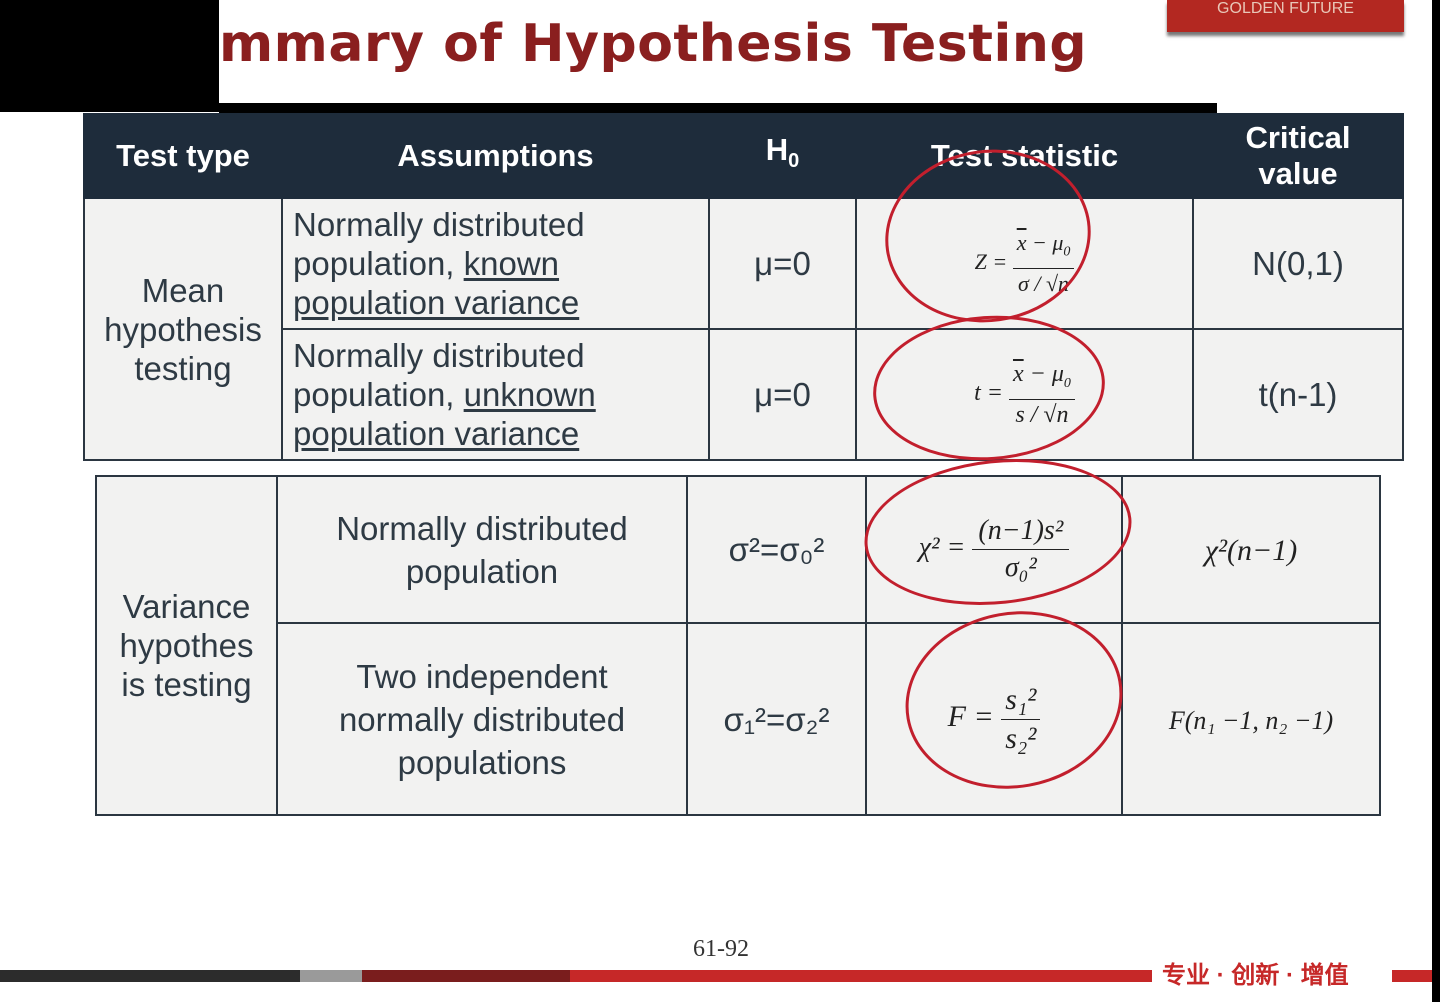 Image resolution: width=1440 pixels, height=1002 pixels. I want to click on variance-testing-label: Variance hypothes is testing, so click(186, 645).